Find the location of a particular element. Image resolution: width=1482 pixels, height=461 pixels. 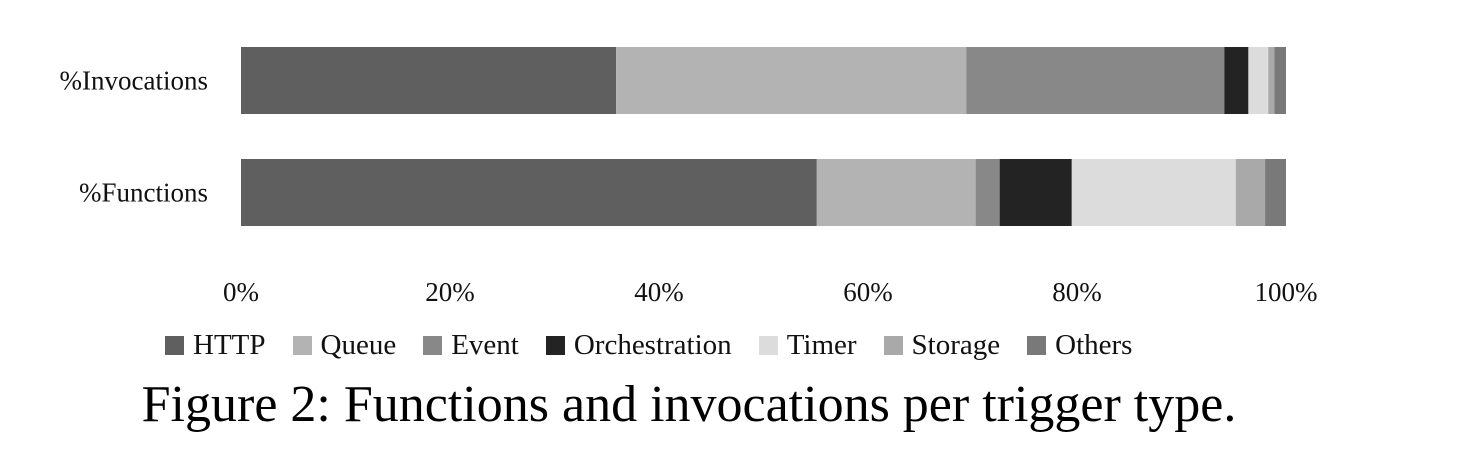

legend-item-queue: Queue is located at coordinates (344, 345).